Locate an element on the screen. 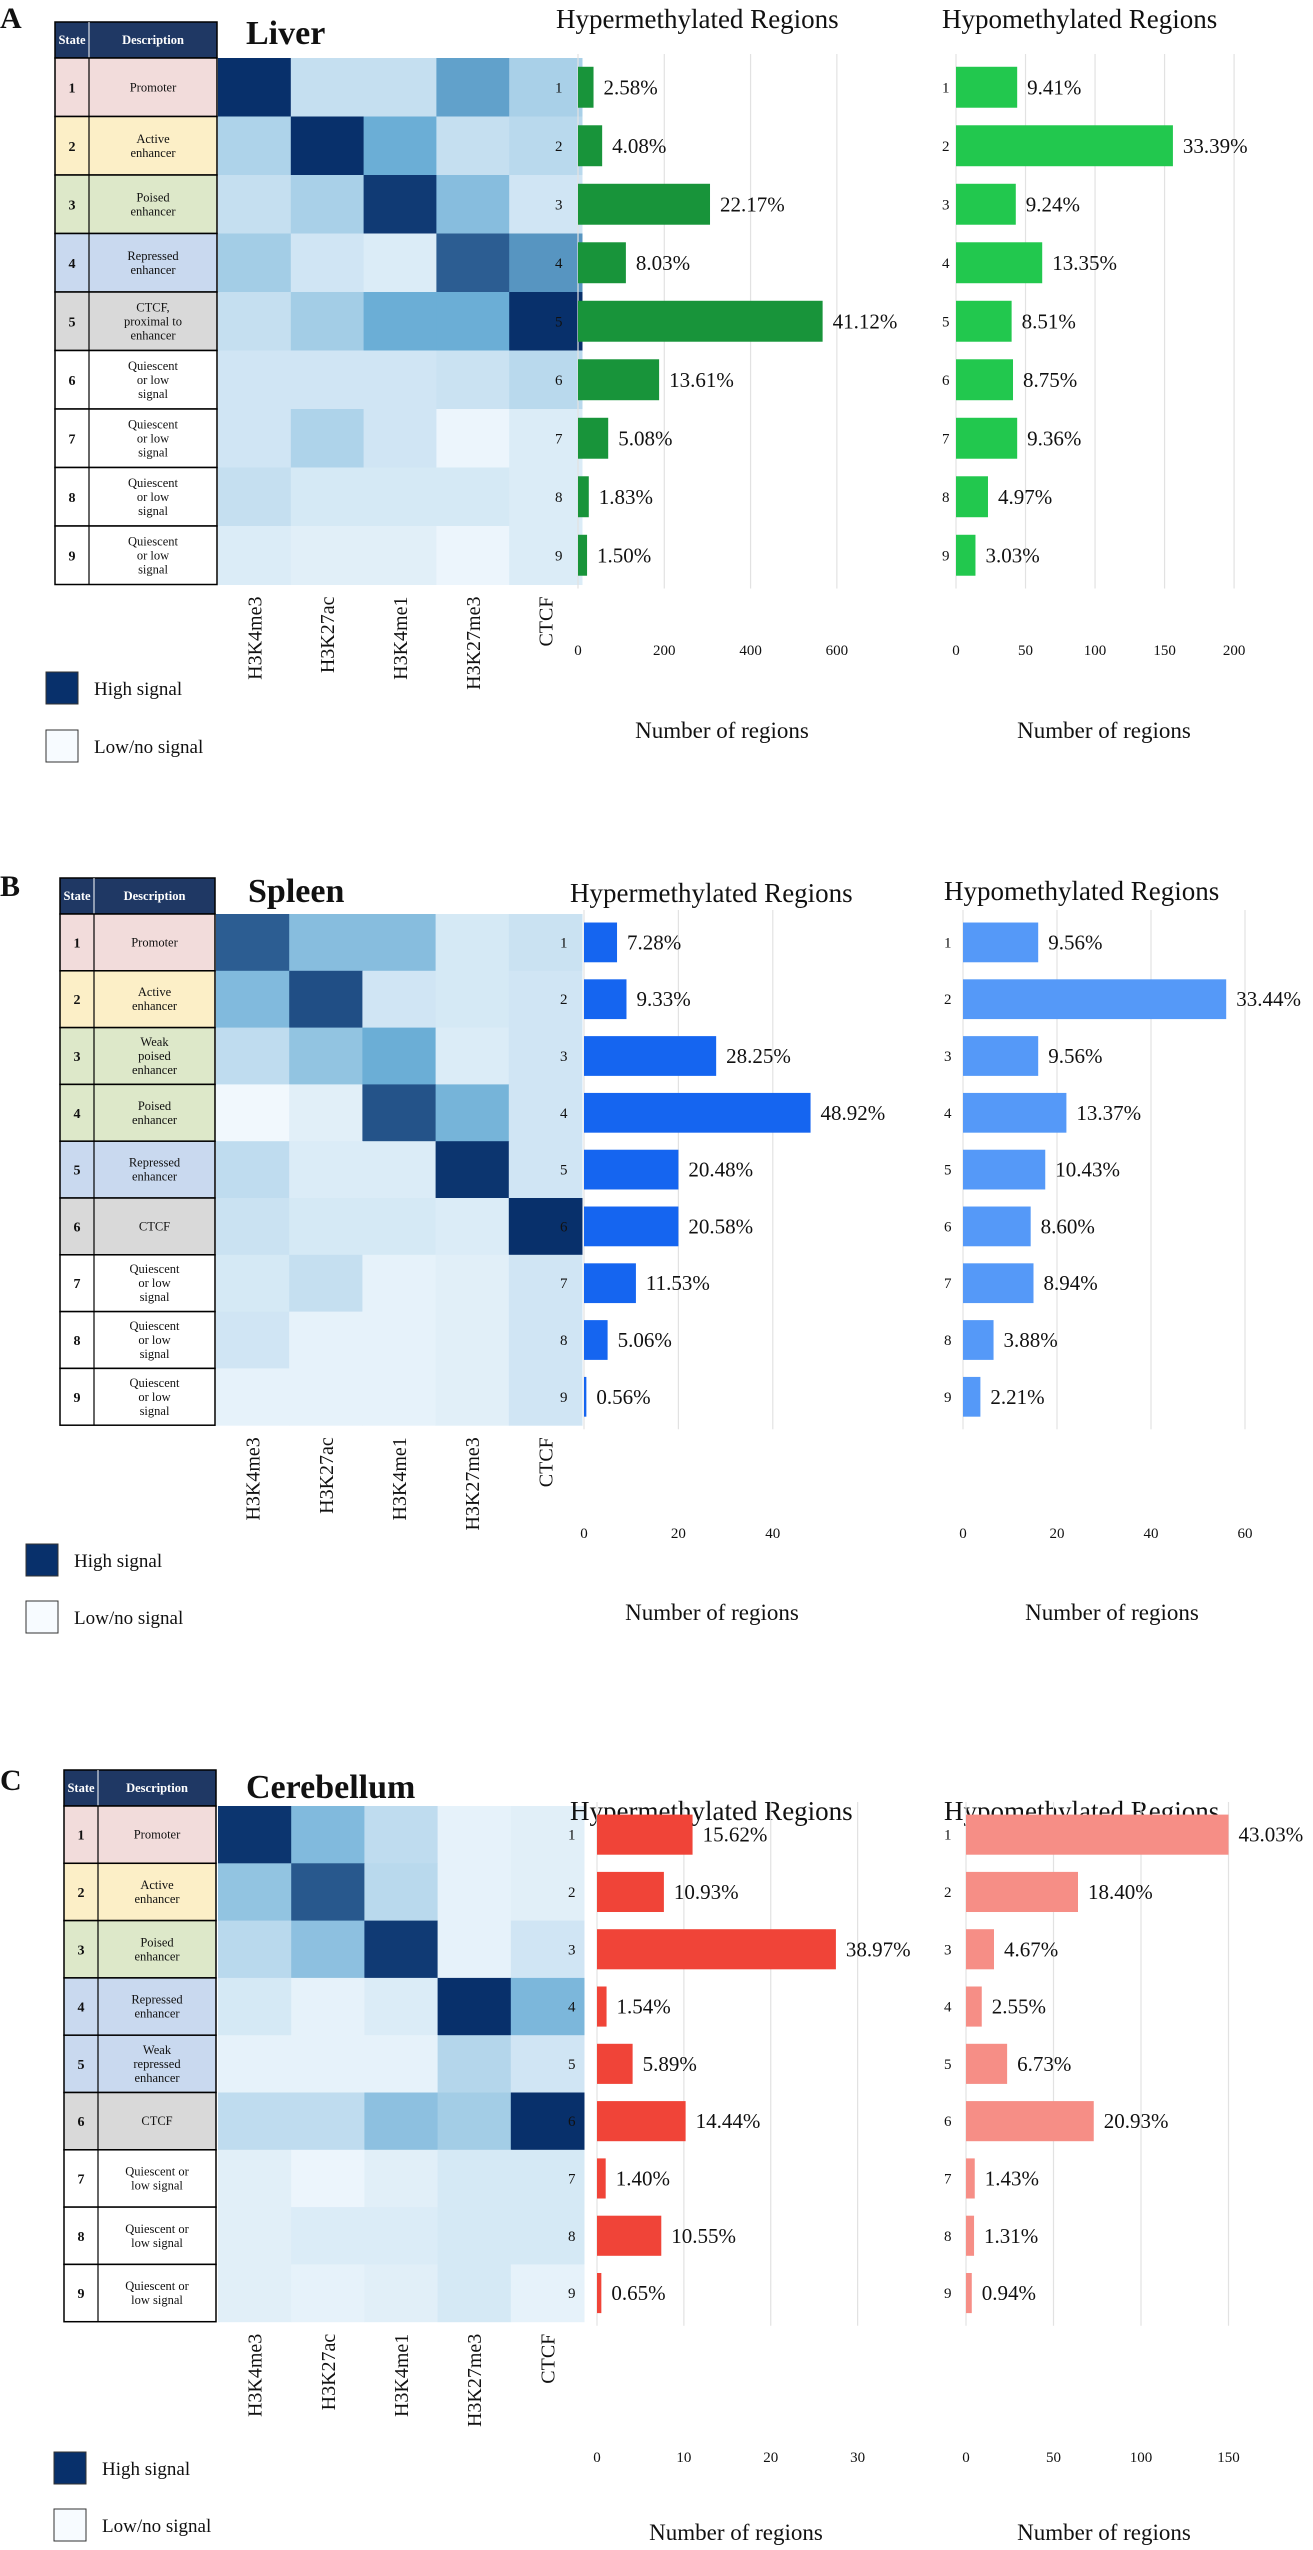  hyper-tick-label: 20 is located at coordinates (770, 2458).